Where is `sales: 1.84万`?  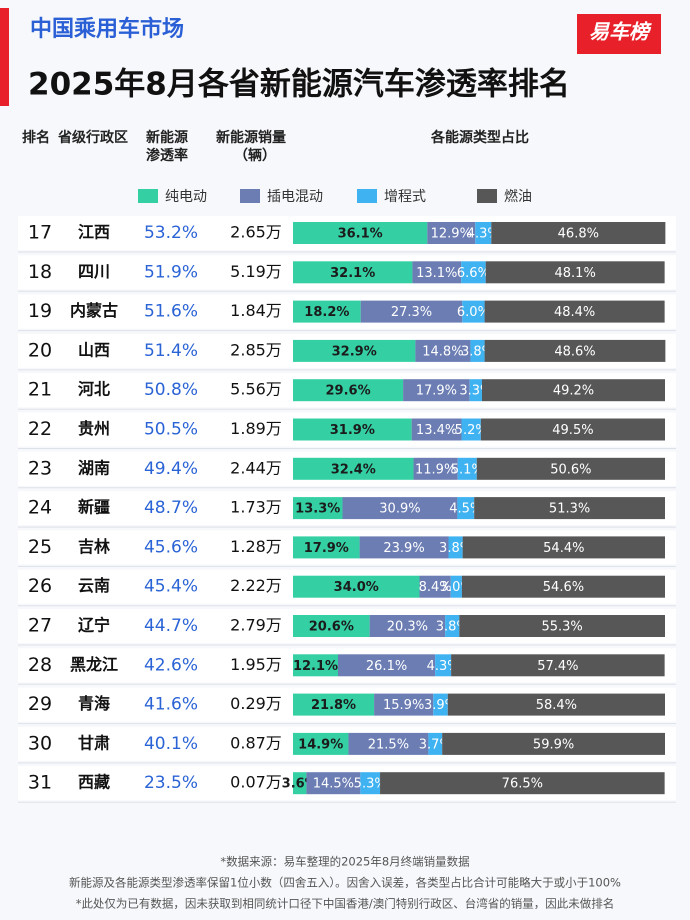 sales: 1.84万 is located at coordinates (256, 310).